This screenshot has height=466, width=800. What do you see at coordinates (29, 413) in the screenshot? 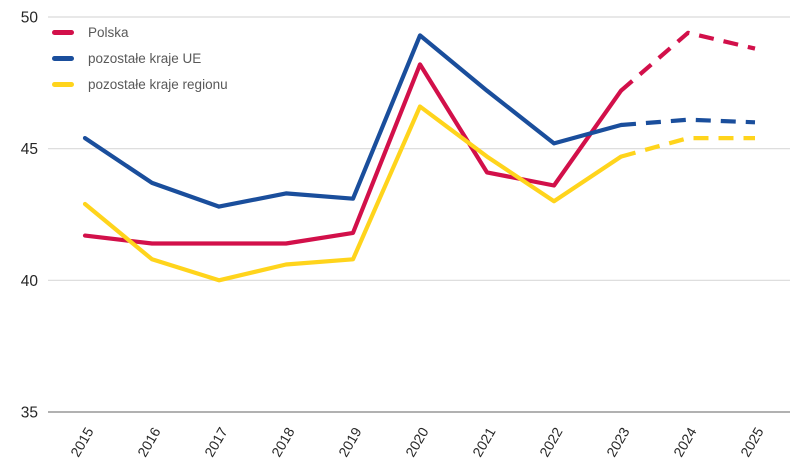
I see `y-tick-label-35: 35` at bounding box center [29, 413].